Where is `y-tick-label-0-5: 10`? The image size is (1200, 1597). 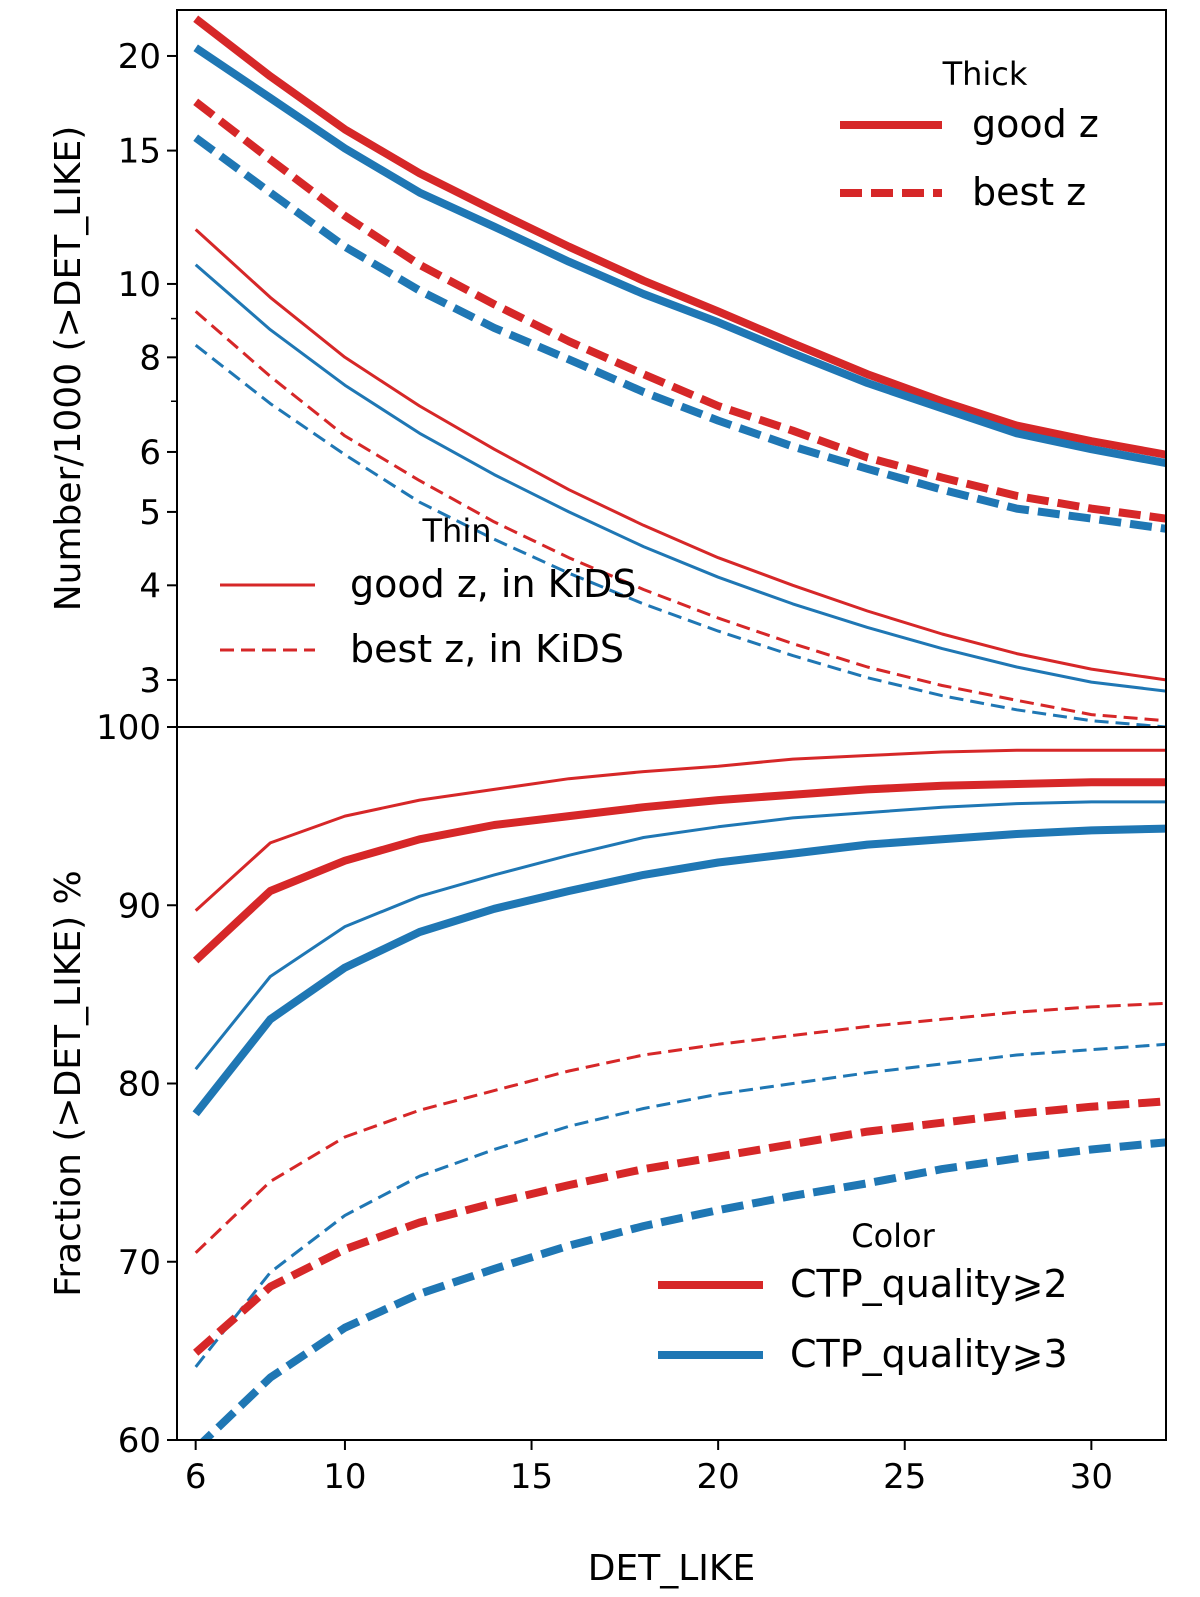 y-tick-label-0-5: 10 is located at coordinates (139, 285).